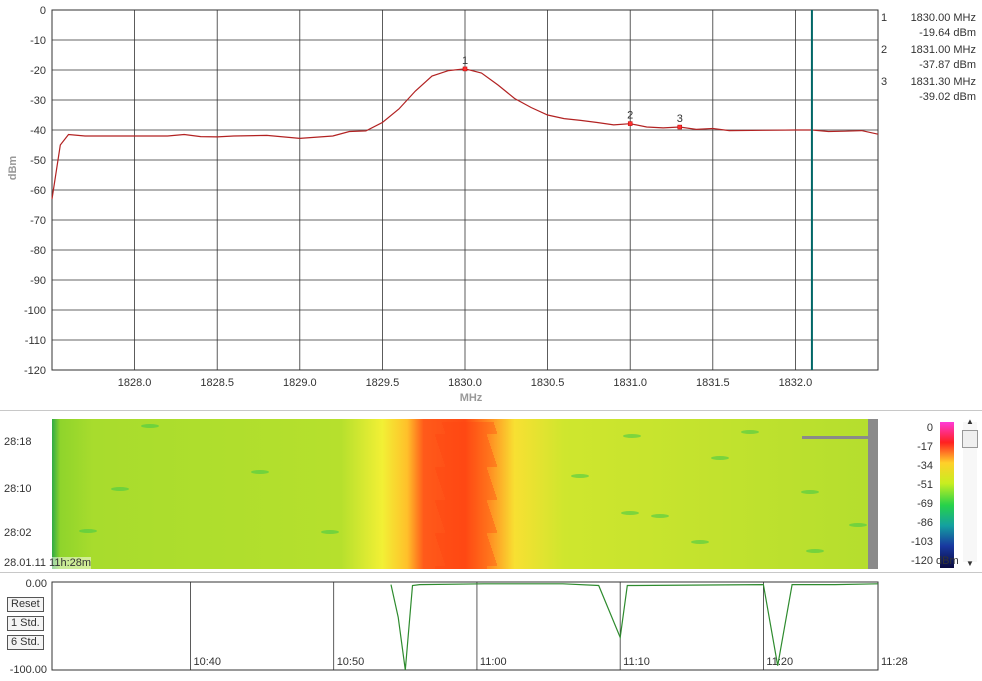 The image size is (982, 681). Describe the element at coordinates (943, 50) in the screenshot. I see `marker-readout-freq: 1831.00 MHz` at that location.